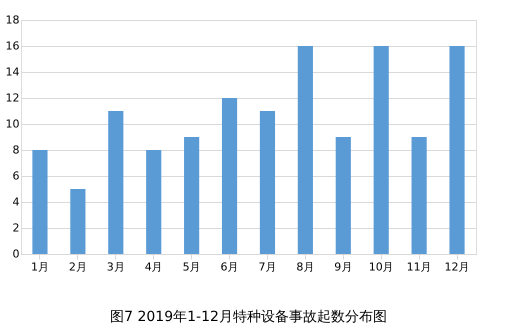 The width and height of the screenshot is (515, 334). What do you see at coordinates (419, 267) in the screenshot?
I see `x-tick-label: 11月` at bounding box center [419, 267].